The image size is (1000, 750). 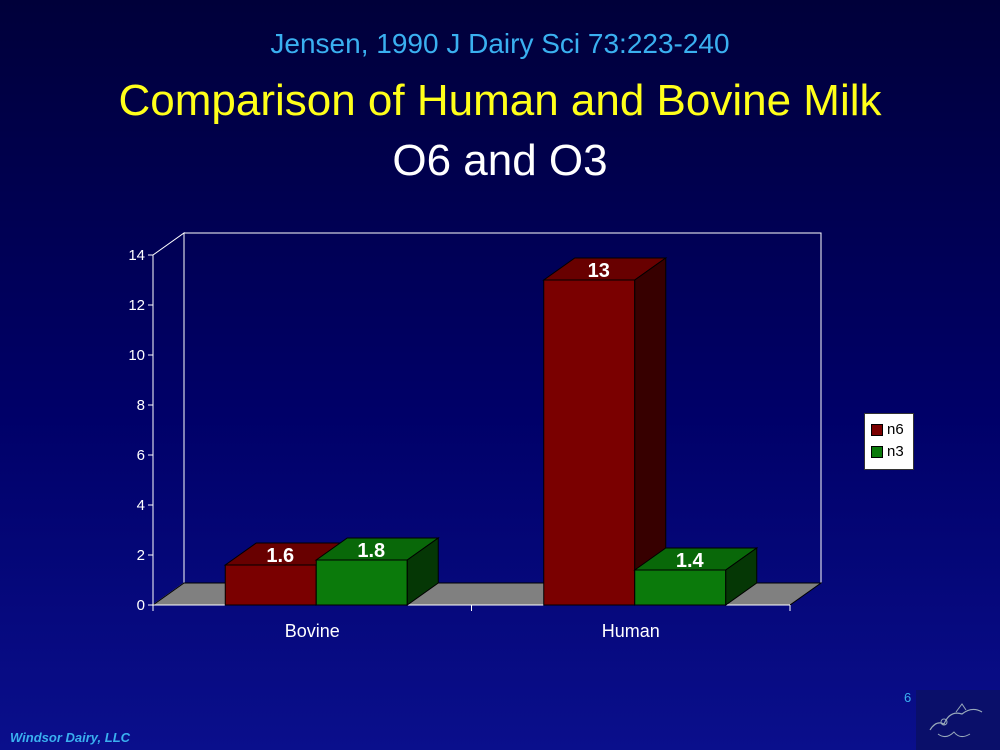 What do you see at coordinates (312, 631) in the screenshot?
I see `x-category-label: Bovine` at bounding box center [312, 631].